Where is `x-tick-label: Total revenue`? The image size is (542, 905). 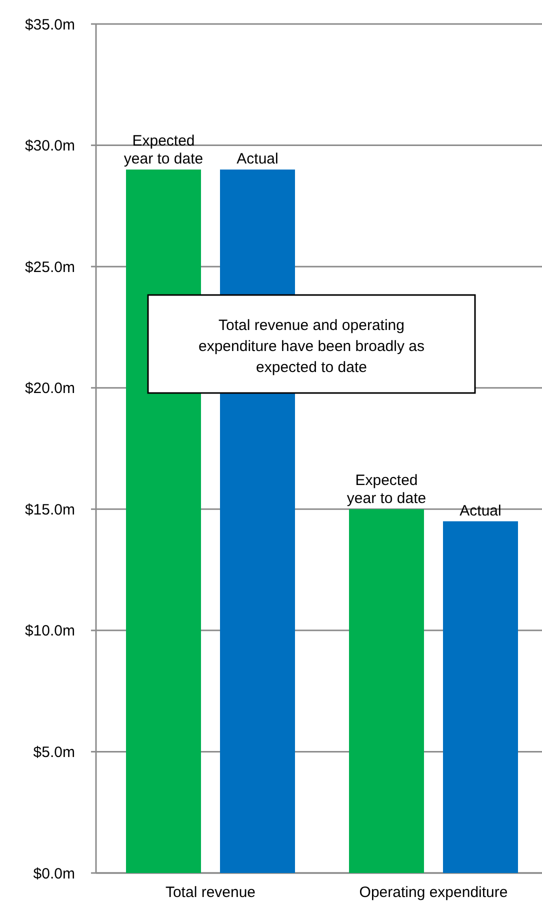
x-tick-label: Total revenue is located at coordinates (210, 892).